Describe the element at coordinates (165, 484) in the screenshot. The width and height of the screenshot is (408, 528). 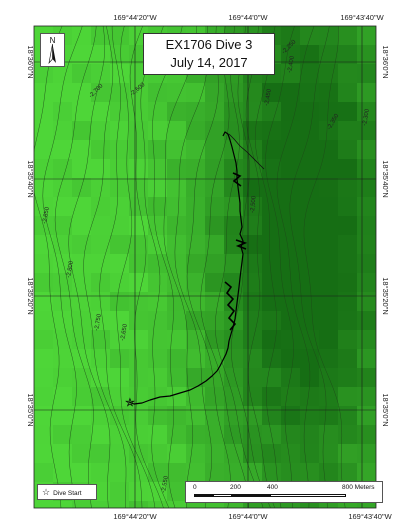
I see `contour-label: -2,550` at that location.